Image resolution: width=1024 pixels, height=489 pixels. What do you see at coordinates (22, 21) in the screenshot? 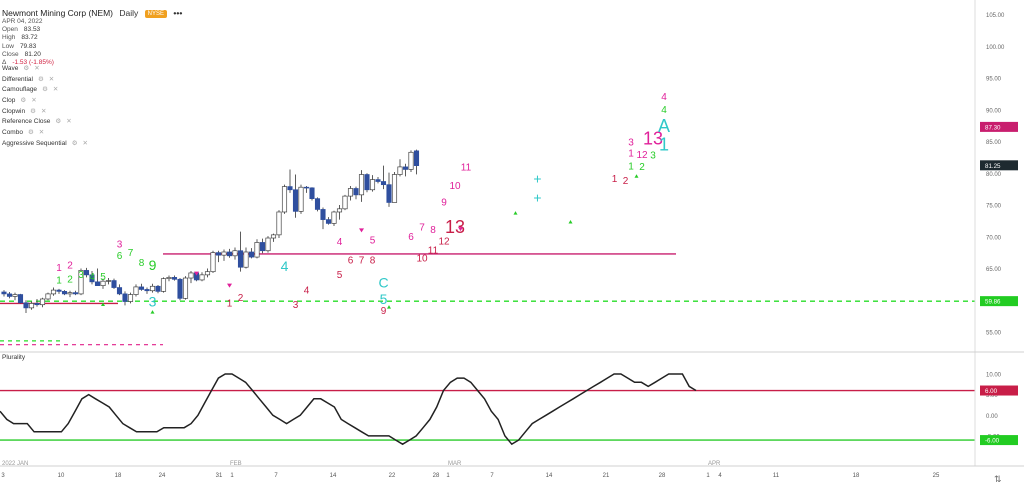
I see `ohlc-date: APR 04, 2022` at bounding box center [22, 21].